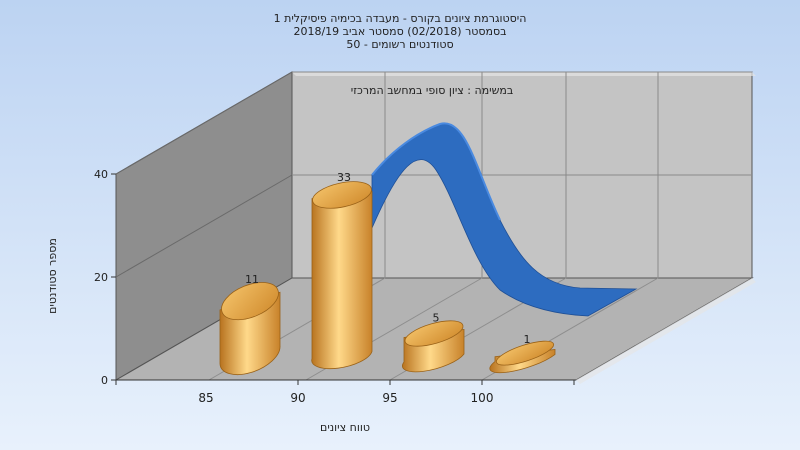 Image resolution: width=800 pixels, height=450 pixels. What do you see at coordinates (252, 279) in the screenshot?
I see `data-label: 11` at bounding box center [252, 279].